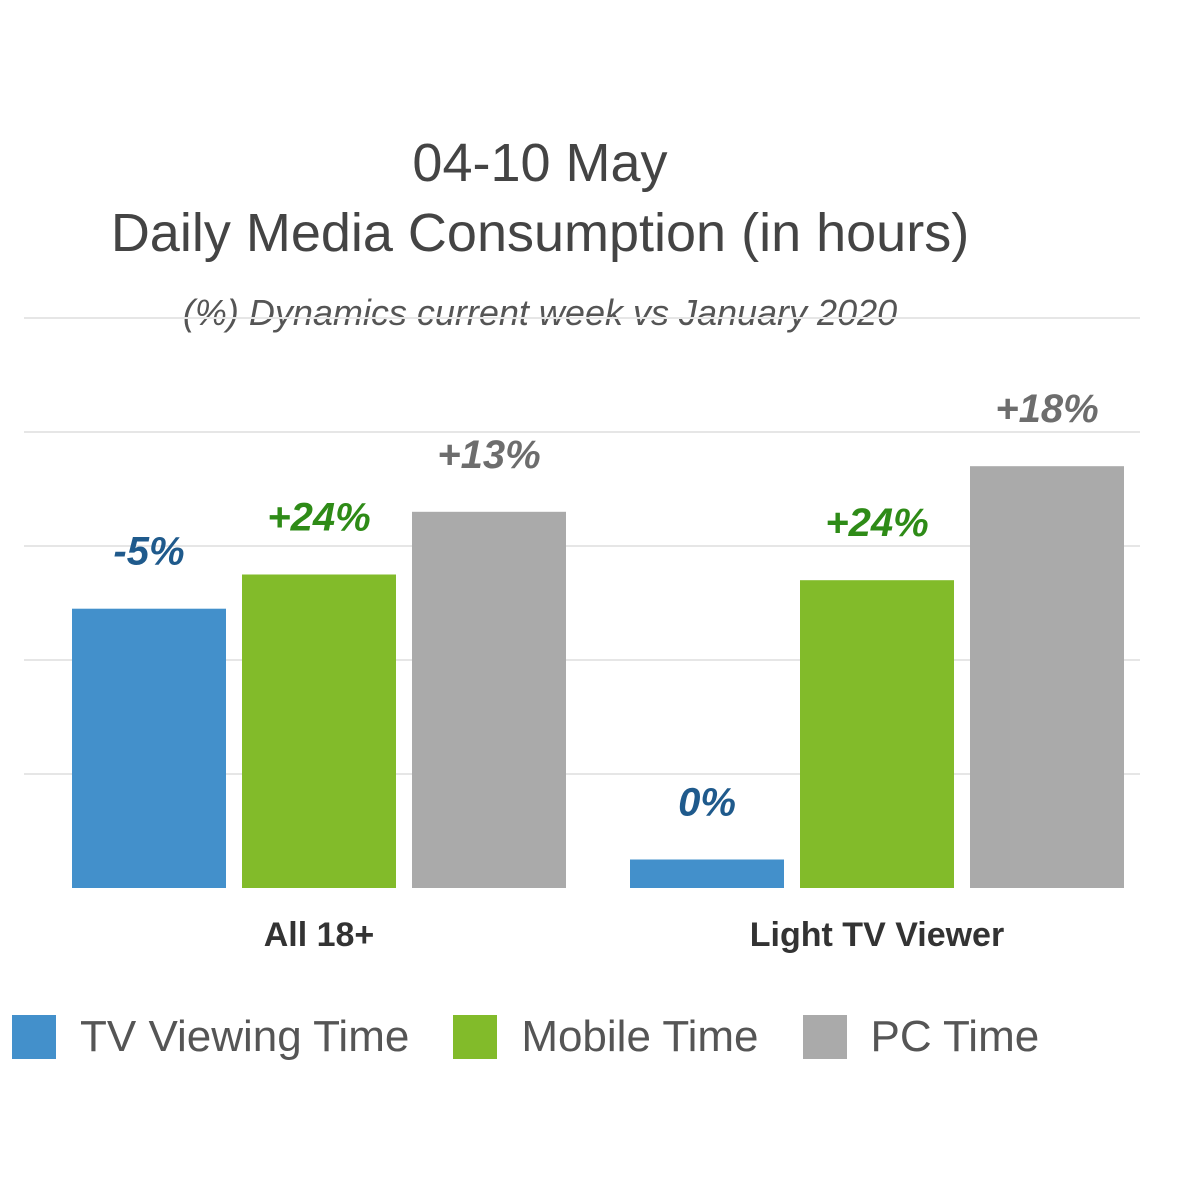  Describe the element at coordinates (640, 1036) in the screenshot. I see `legend-label-mobile: Mobile Time` at that location.